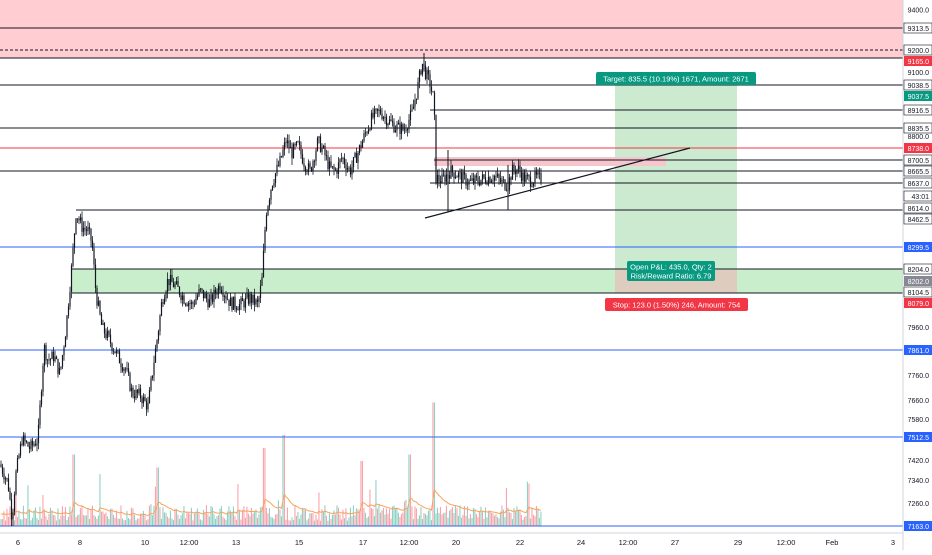  Describe the element at coordinates (917, 269) in the screenshot. I see `price-level-badge: 8204.0` at that location.